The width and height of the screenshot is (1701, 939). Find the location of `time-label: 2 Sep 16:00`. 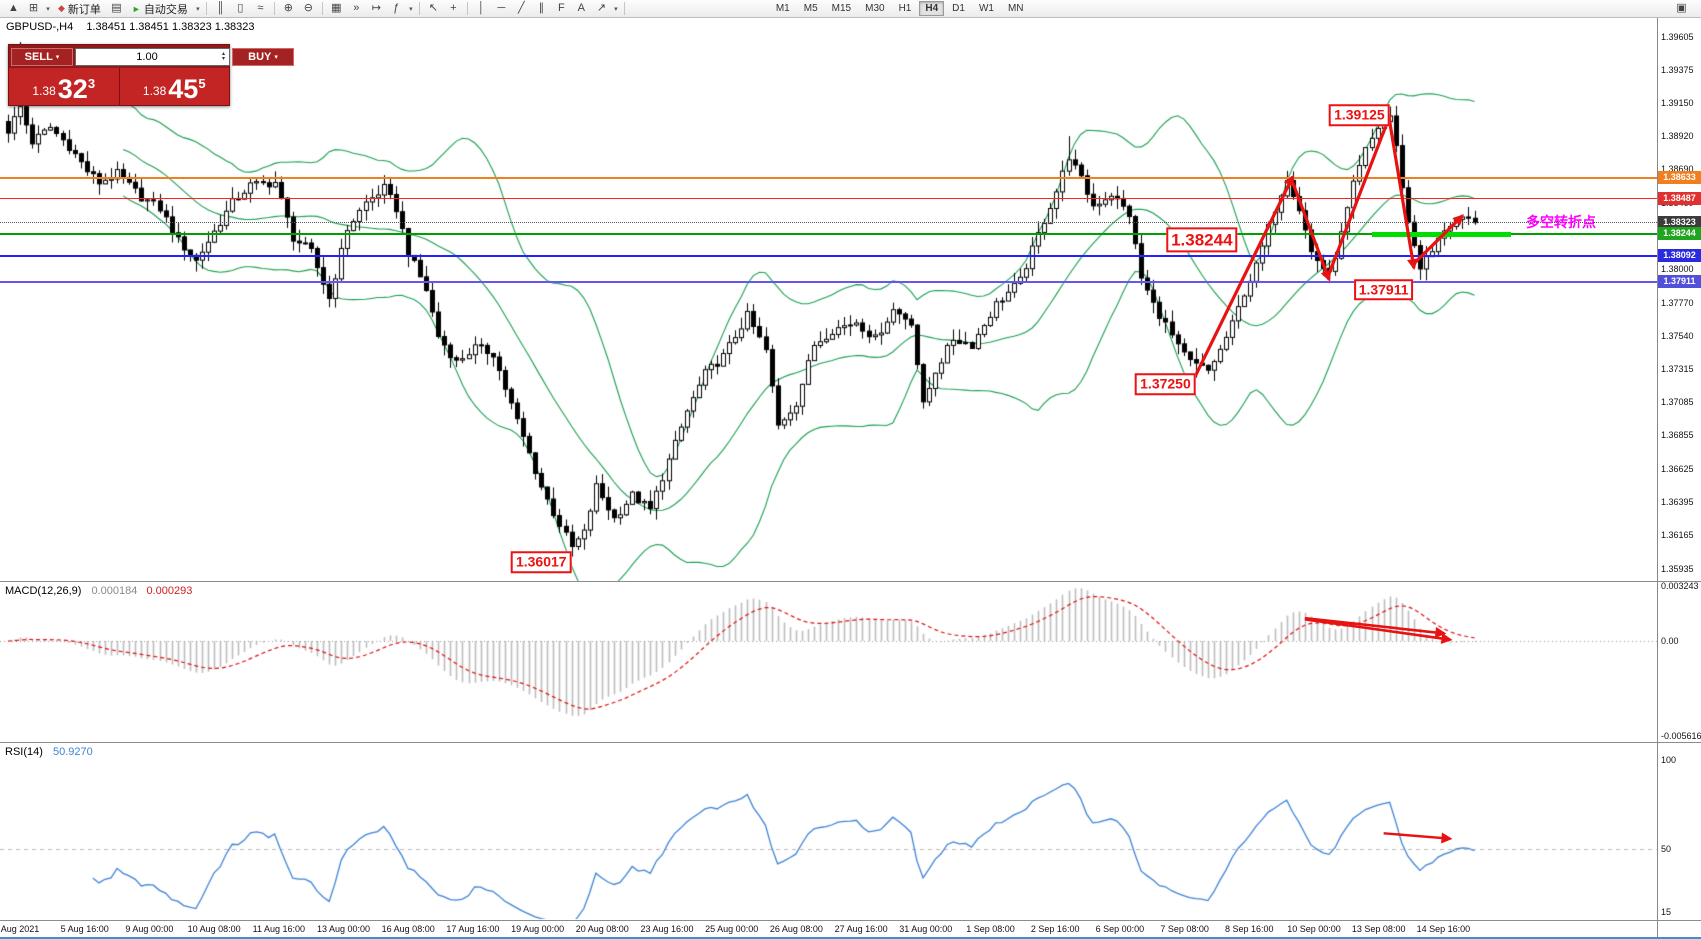

time-label: 2 Sep 16:00 is located at coordinates (1055, 929).